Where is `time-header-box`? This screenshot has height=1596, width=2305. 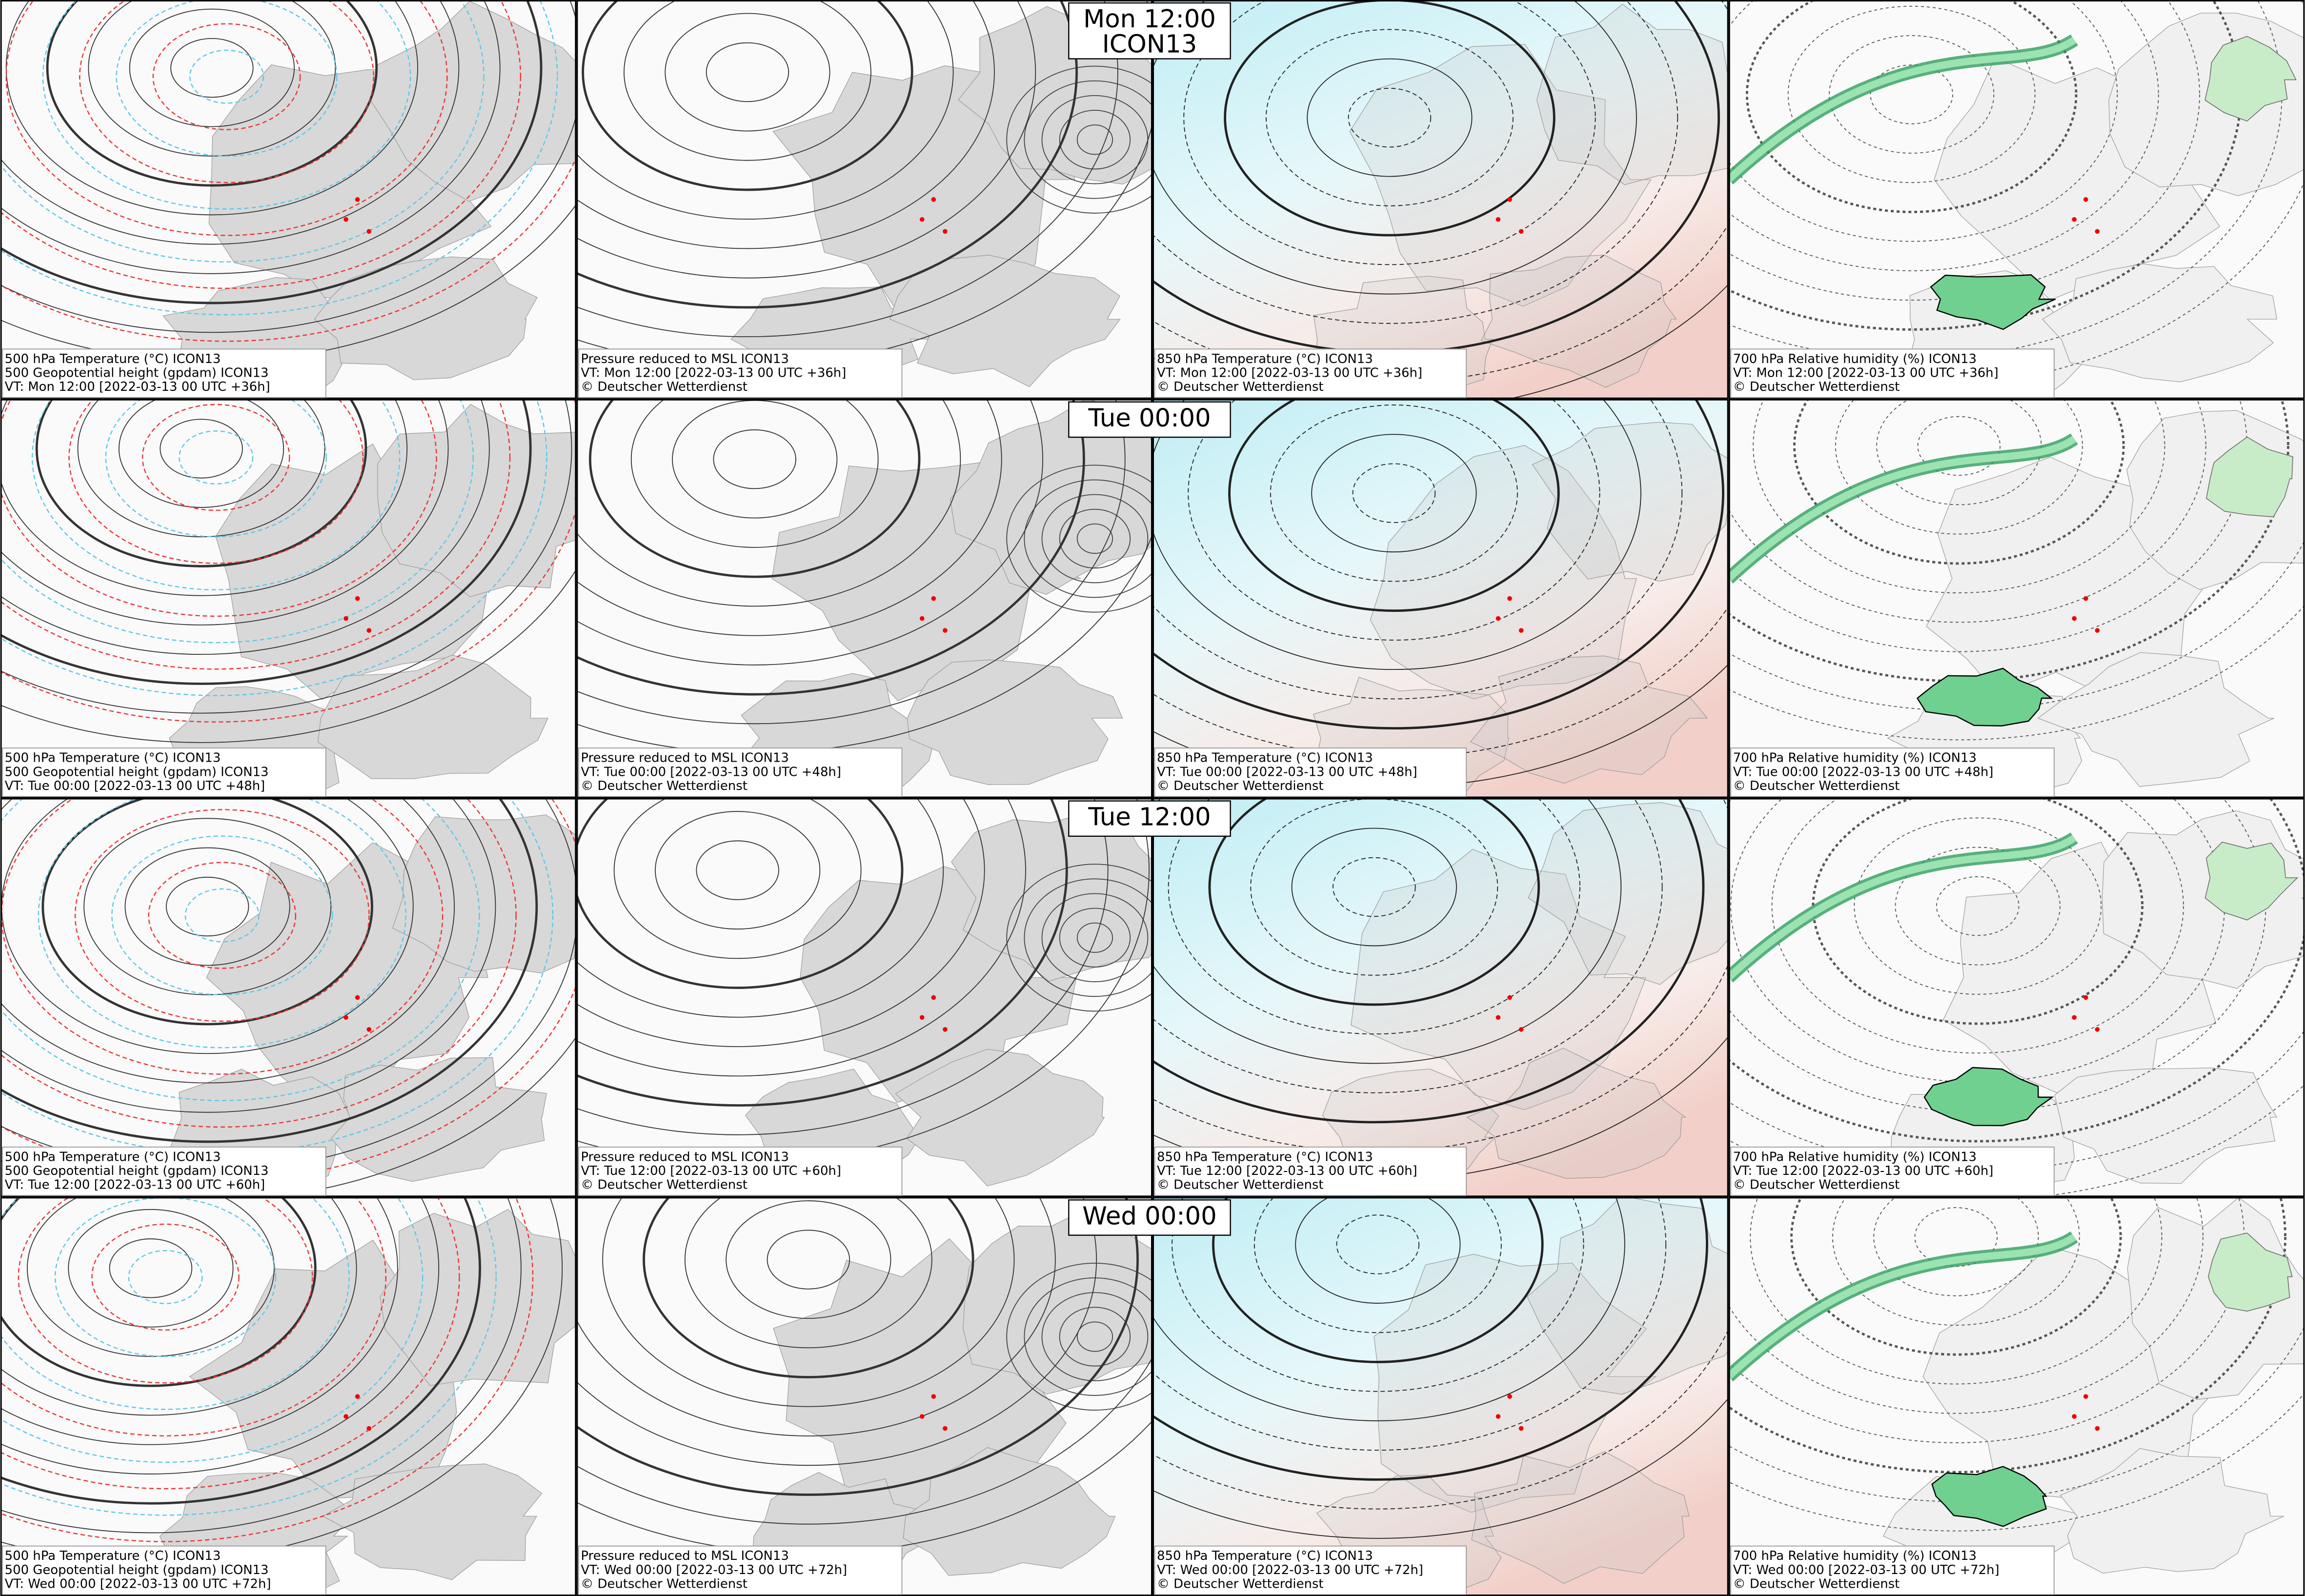 time-header-box is located at coordinates (1149, 419).